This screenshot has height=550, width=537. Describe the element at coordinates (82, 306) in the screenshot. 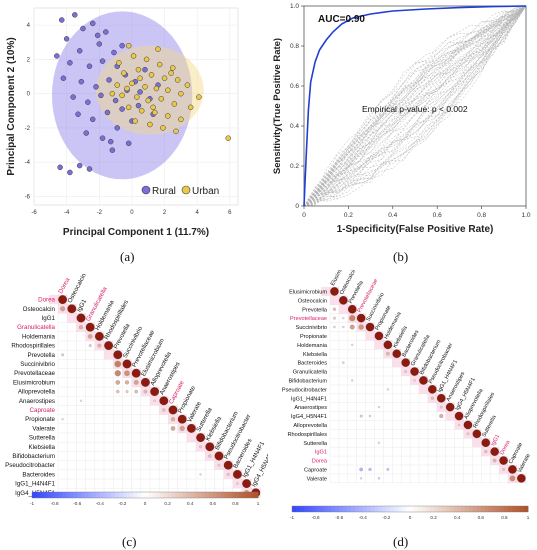

I see `column-label: IgG1` at that location.